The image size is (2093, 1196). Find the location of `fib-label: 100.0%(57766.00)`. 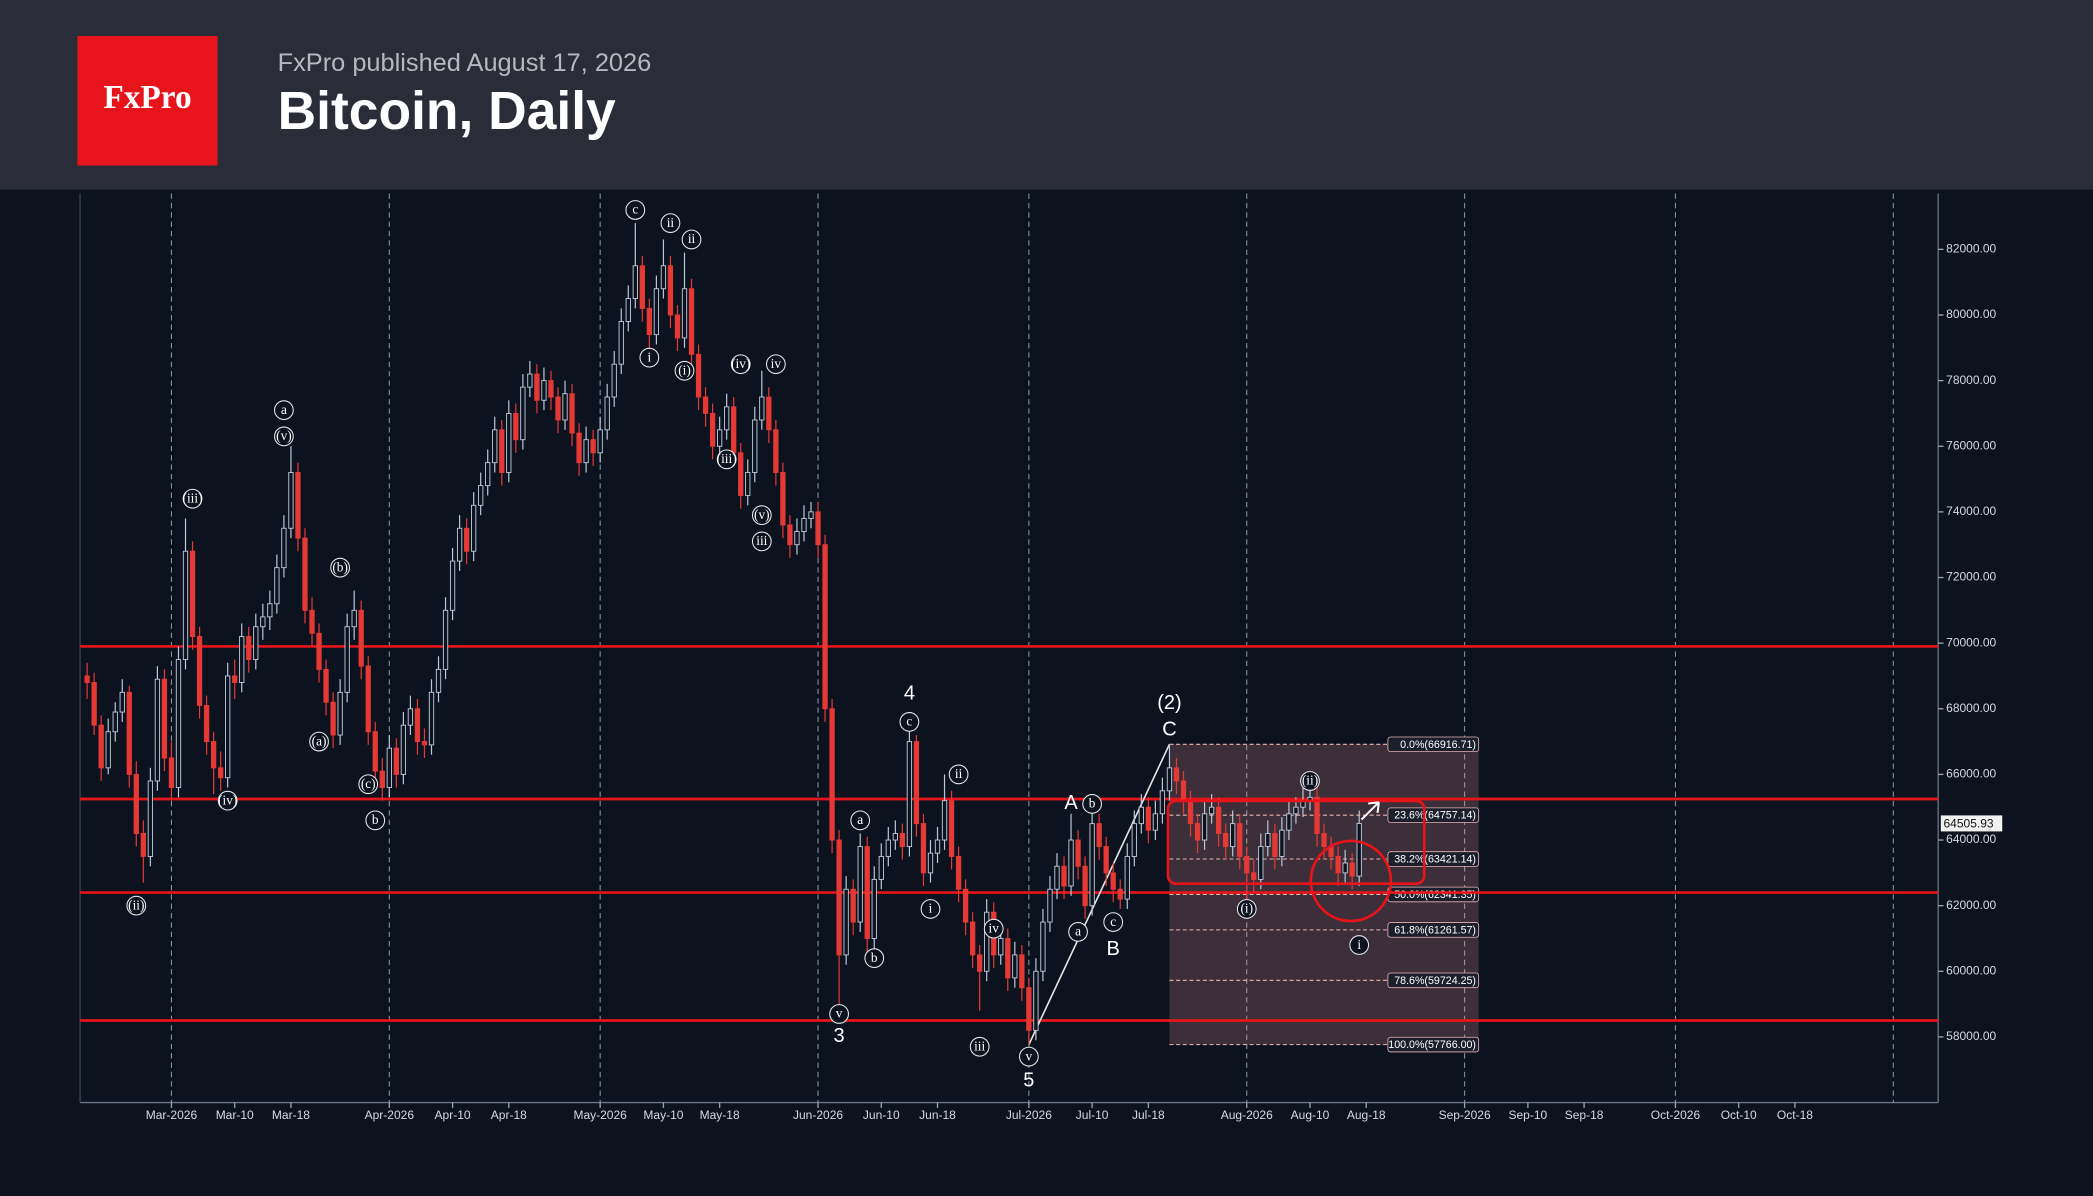

fib-label: 100.0%(57766.00) is located at coordinates (1432, 1045).